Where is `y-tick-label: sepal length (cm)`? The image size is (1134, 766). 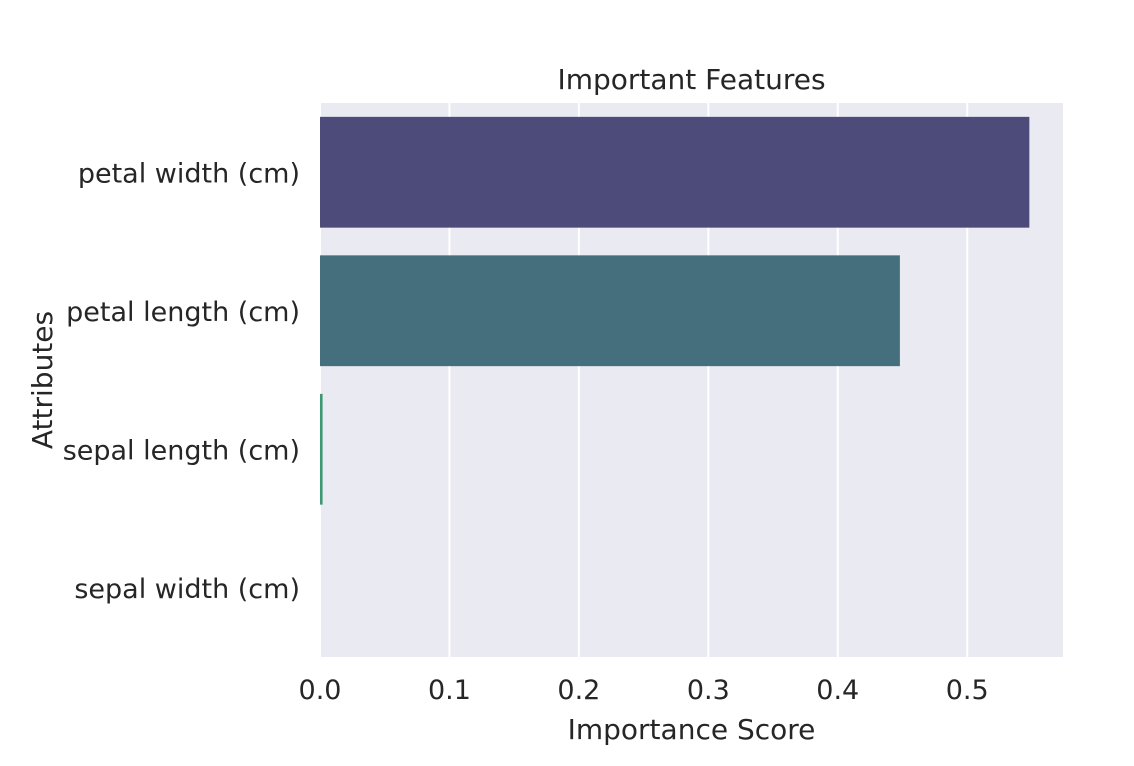
y-tick-label: sepal length (cm) is located at coordinates (181, 450).